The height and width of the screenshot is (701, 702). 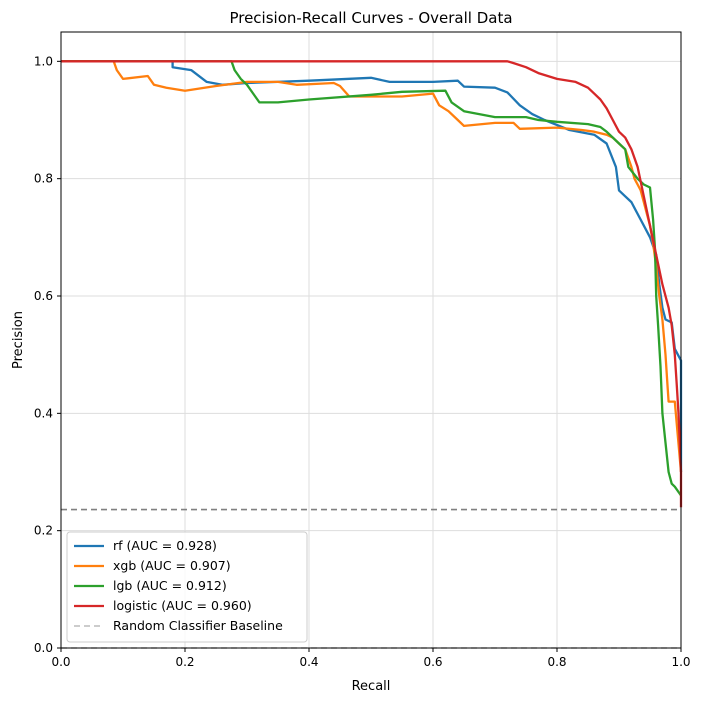 What do you see at coordinates (198, 625) in the screenshot?
I see `legend-entry-label: Random Classifier Baseline` at bounding box center [198, 625].